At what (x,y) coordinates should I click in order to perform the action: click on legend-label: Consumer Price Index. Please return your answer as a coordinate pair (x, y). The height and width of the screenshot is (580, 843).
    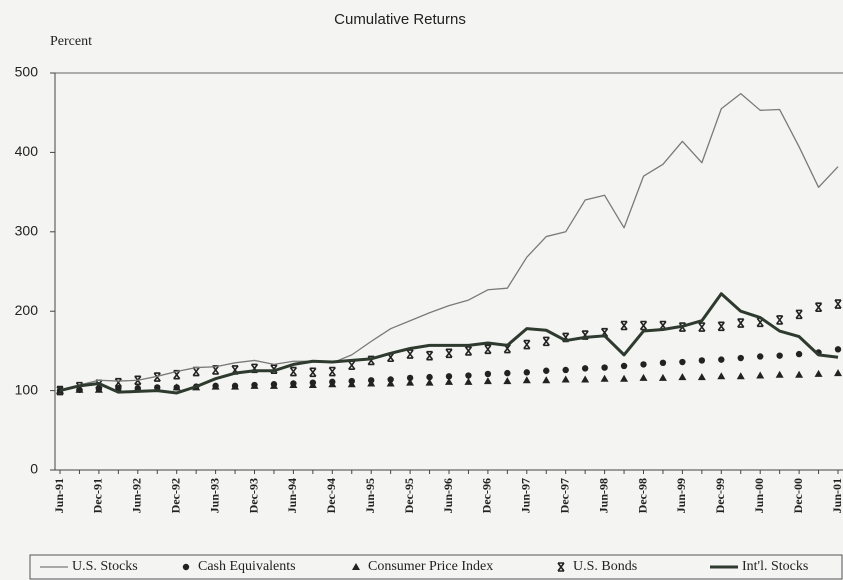
    Looking at the image, I should click on (430, 566).